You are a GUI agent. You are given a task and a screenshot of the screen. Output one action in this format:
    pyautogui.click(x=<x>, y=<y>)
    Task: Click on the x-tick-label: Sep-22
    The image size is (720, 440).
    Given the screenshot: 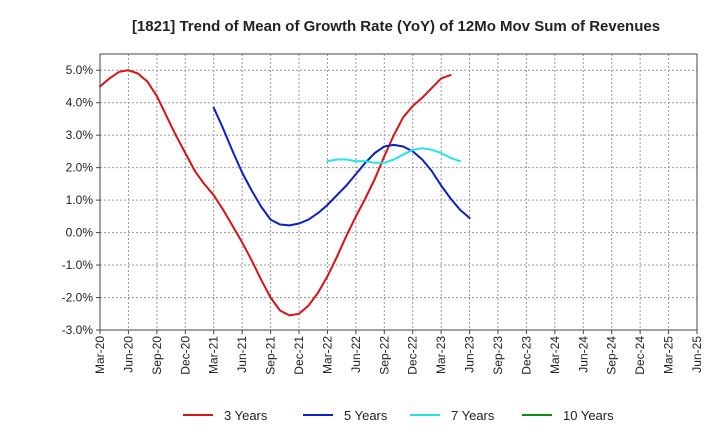 What is the action you would take?
    pyautogui.click(x=384, y=355)
    